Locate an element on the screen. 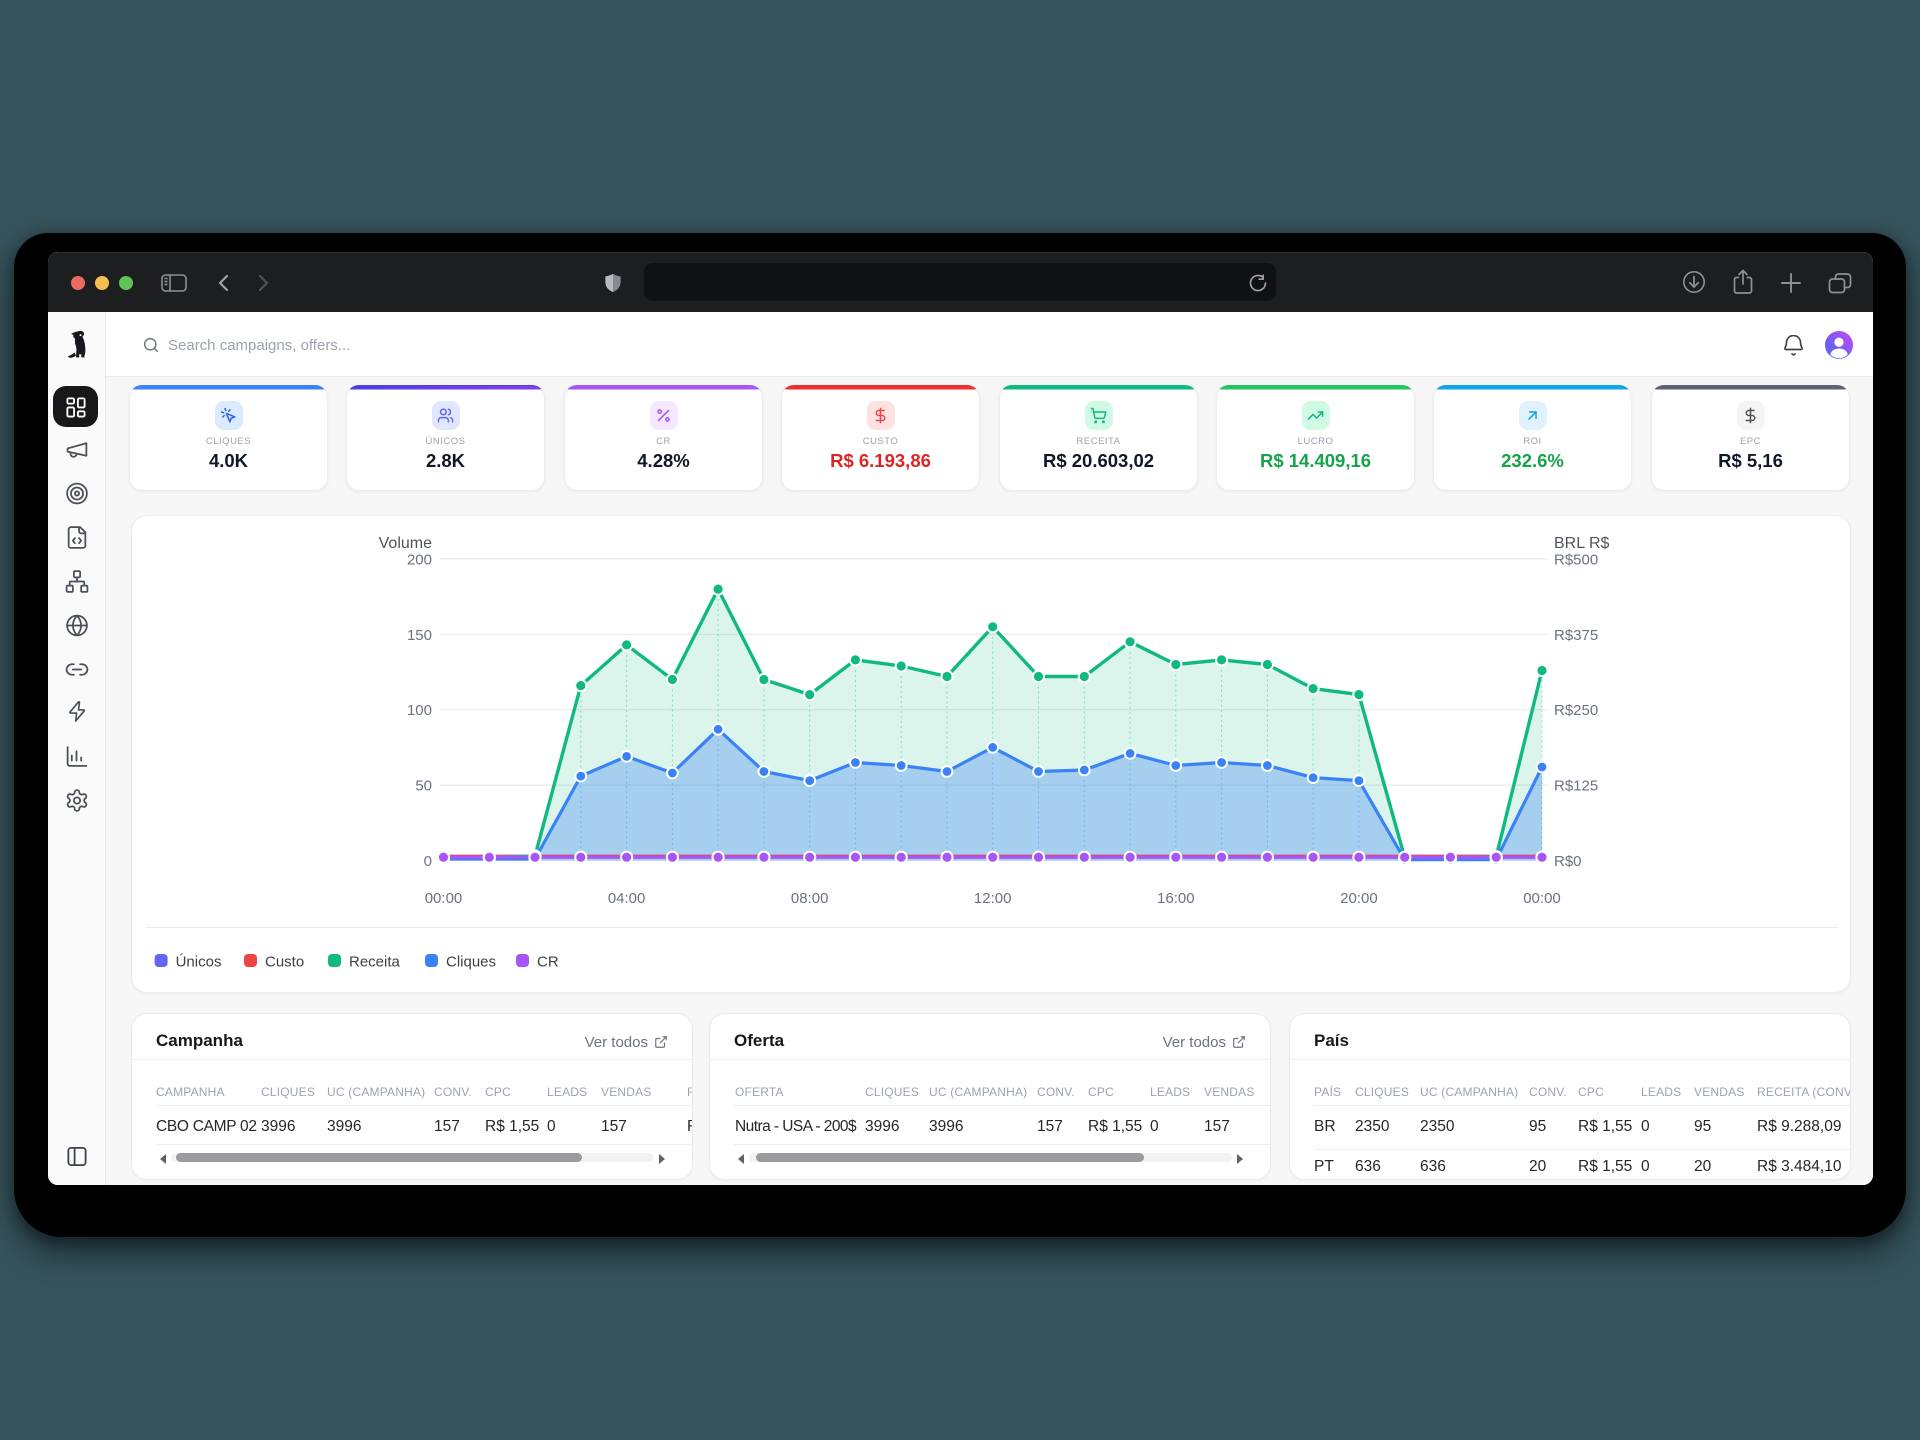 The width and height of the screenshot is (1920, 1440). svg-text: Cliques is located at coordinates (471, 962).